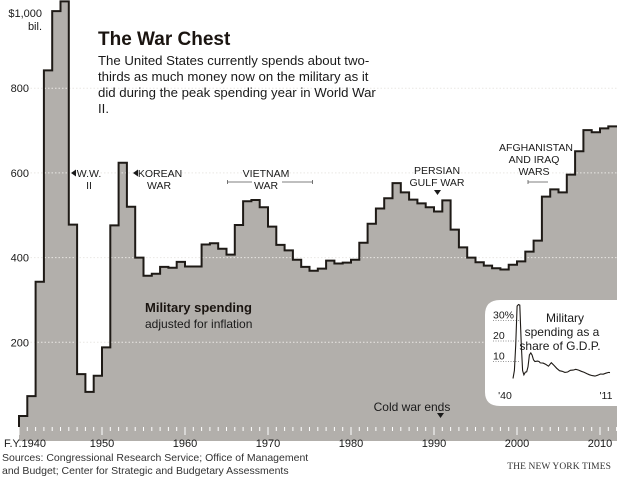 This screenshot has height=477, width=617. Describe the element at coordinates (559, 467) in the screenshot. I see `publisher-credit: THE NEW YORK TIMES` at that location.